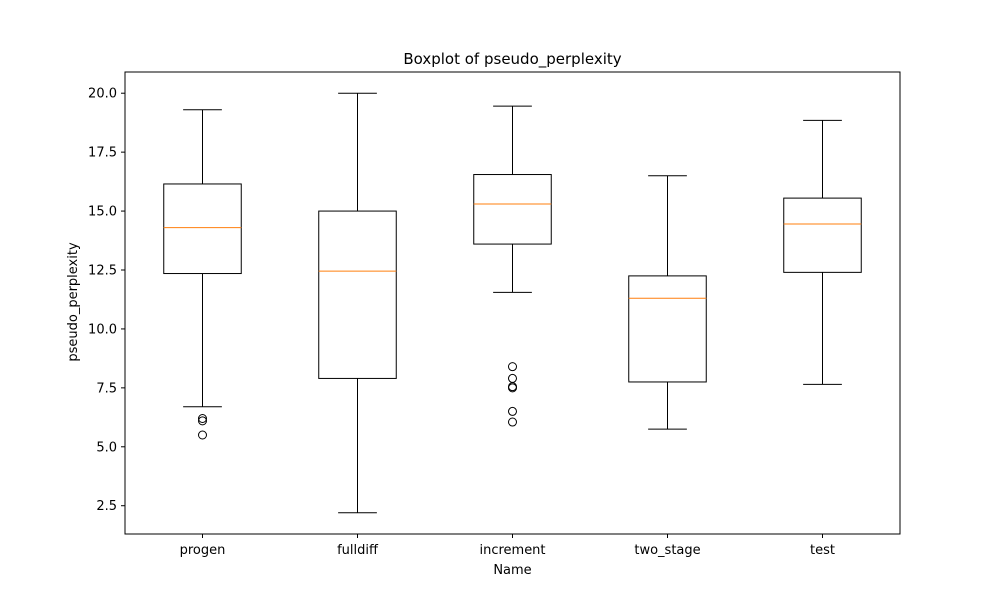 The image size is (1000, 600). Describe the element at coordinates (357, 294) in the screenshot. I see `box-fulldiff` at that location.